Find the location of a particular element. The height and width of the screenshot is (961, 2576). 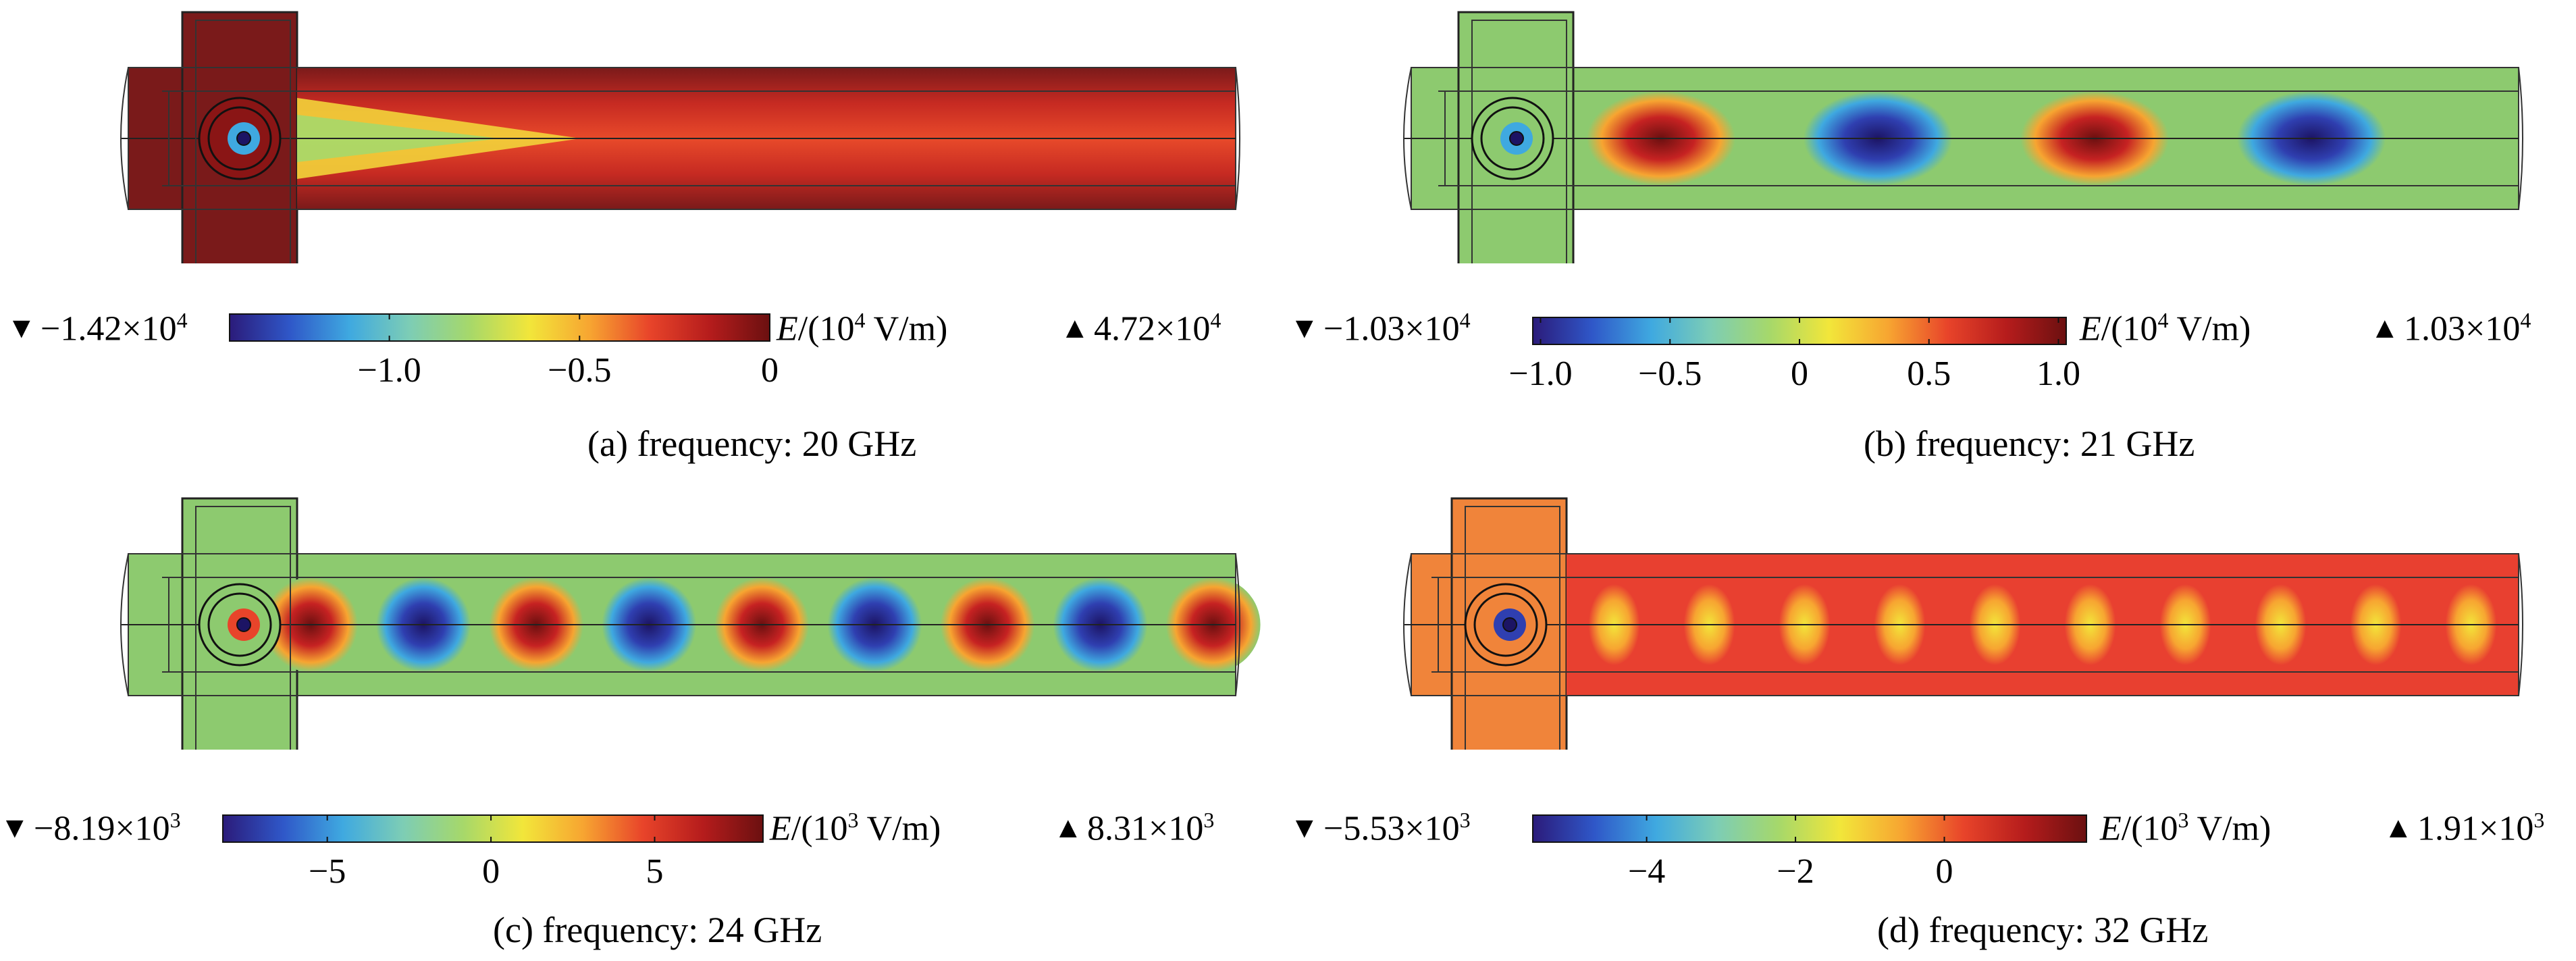

caption: (c) frequency: 24 GHz is located at coordinates (657, 930).